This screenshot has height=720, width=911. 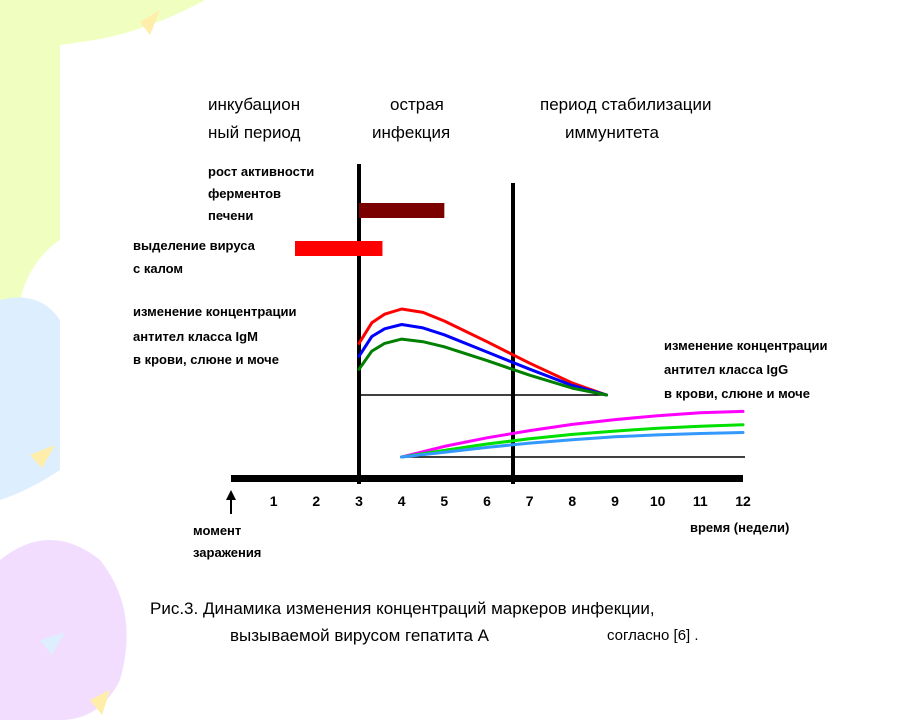 What do you see at coordinates (217, 530) in the screenshot?
I see `origin-label-line1: момент` at bounding box center [217, 530].